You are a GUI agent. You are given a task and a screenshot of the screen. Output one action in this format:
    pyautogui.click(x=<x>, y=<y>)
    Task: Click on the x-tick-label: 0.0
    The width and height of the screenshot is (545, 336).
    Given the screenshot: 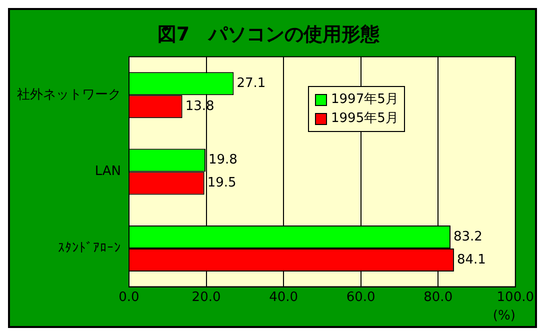 What is the action you would take?
    pyautogui.click(x=129, y=297)
    